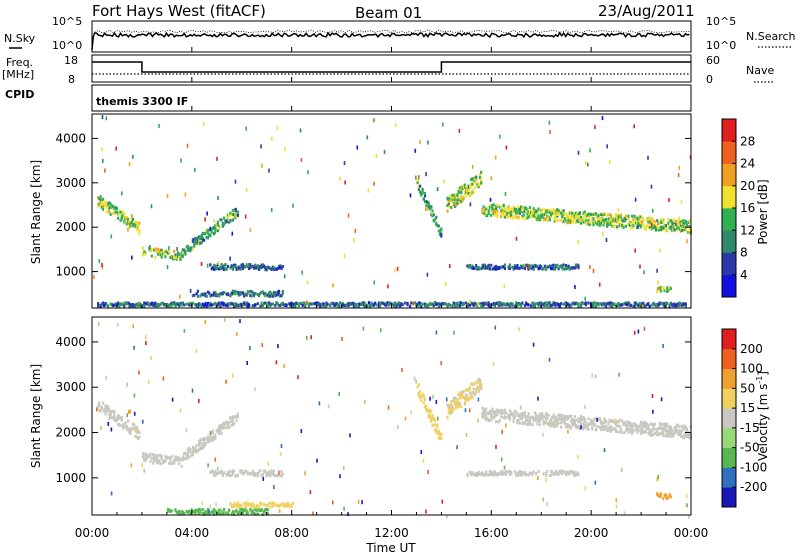 The image size is (800, 558). Describe the element at coordinates (747, 141) in the screenshot. I see `colorbar-tick-label: 28` at that location.